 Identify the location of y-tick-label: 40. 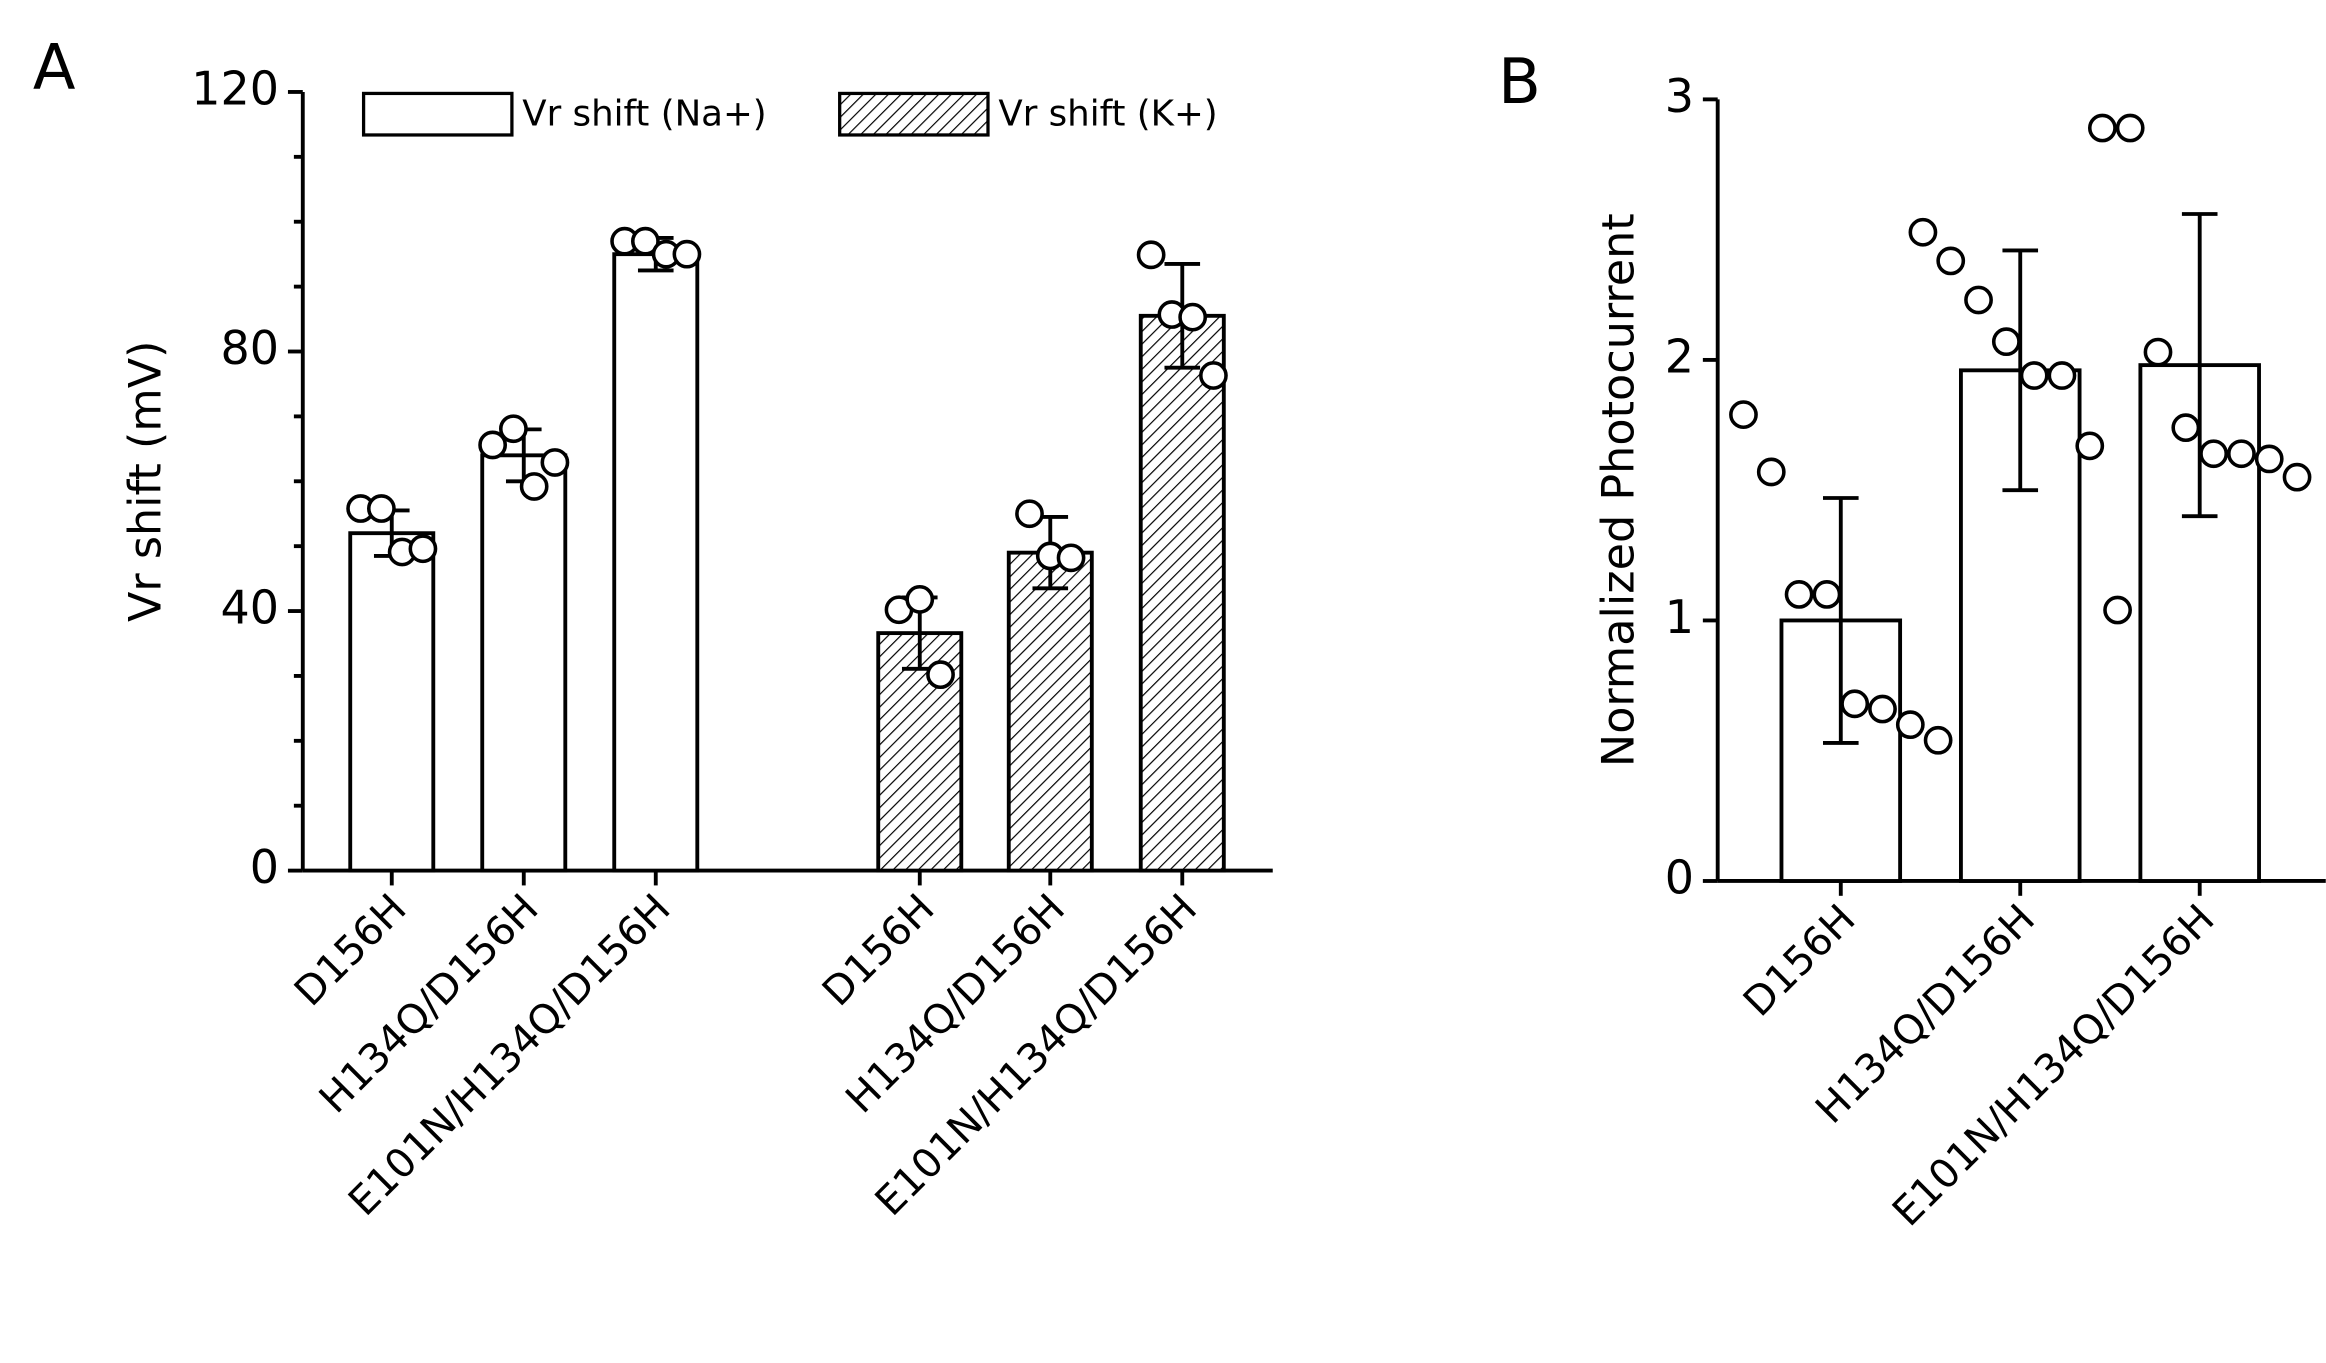
(250, 608).